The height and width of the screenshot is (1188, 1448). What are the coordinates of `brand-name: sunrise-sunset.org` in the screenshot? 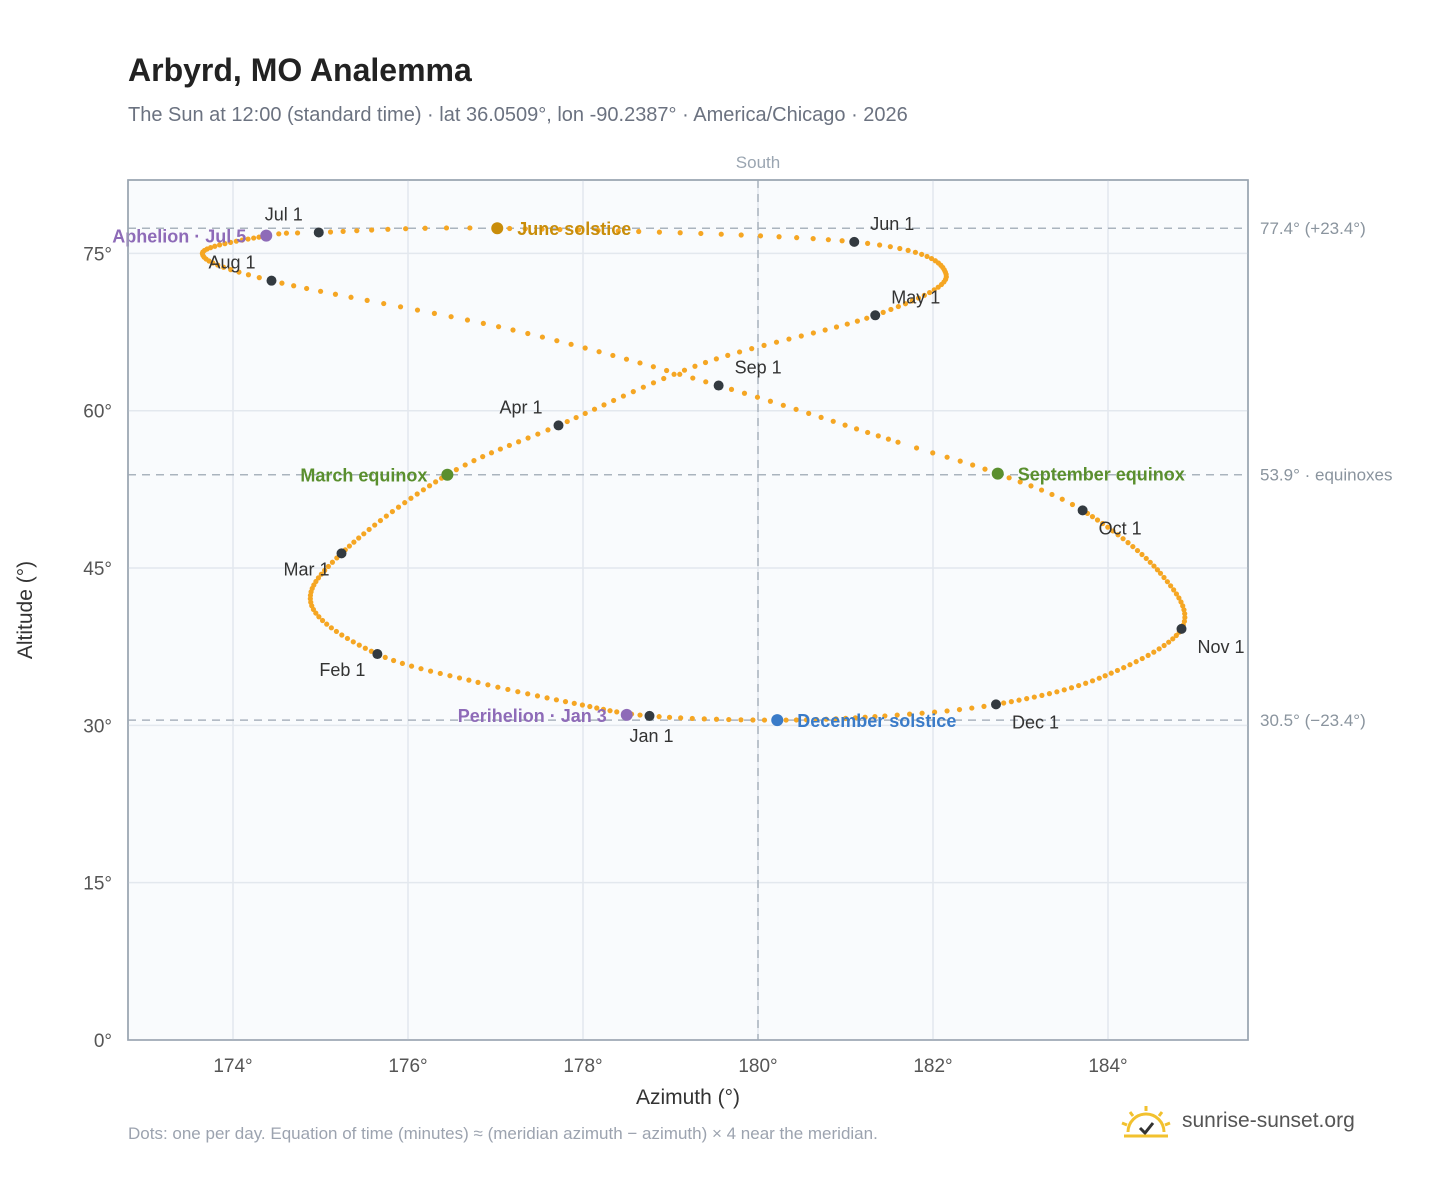 It's located at (1268, 1120).